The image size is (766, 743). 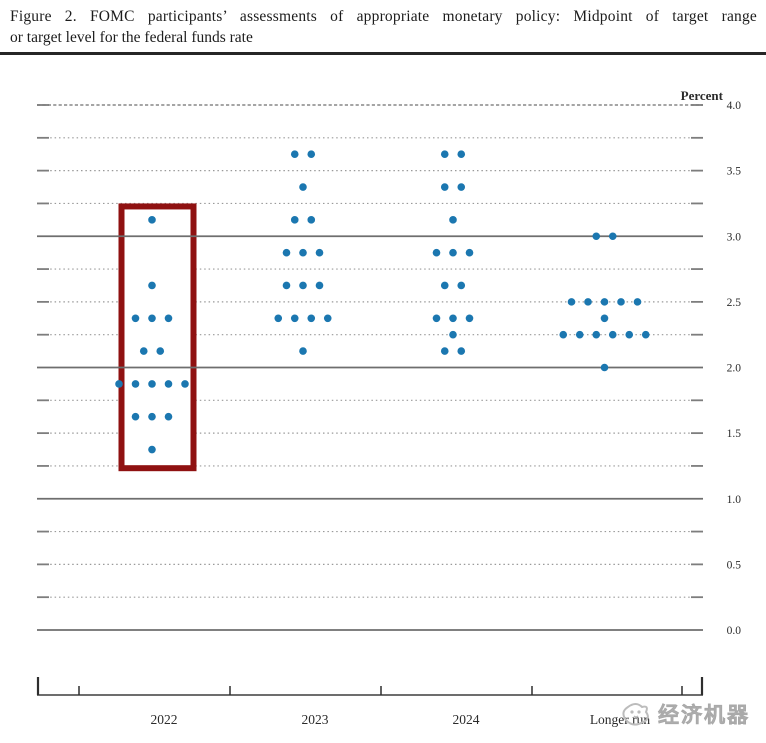 I want to click on y-tick-label: 0.0, so click(x=734, y=631).